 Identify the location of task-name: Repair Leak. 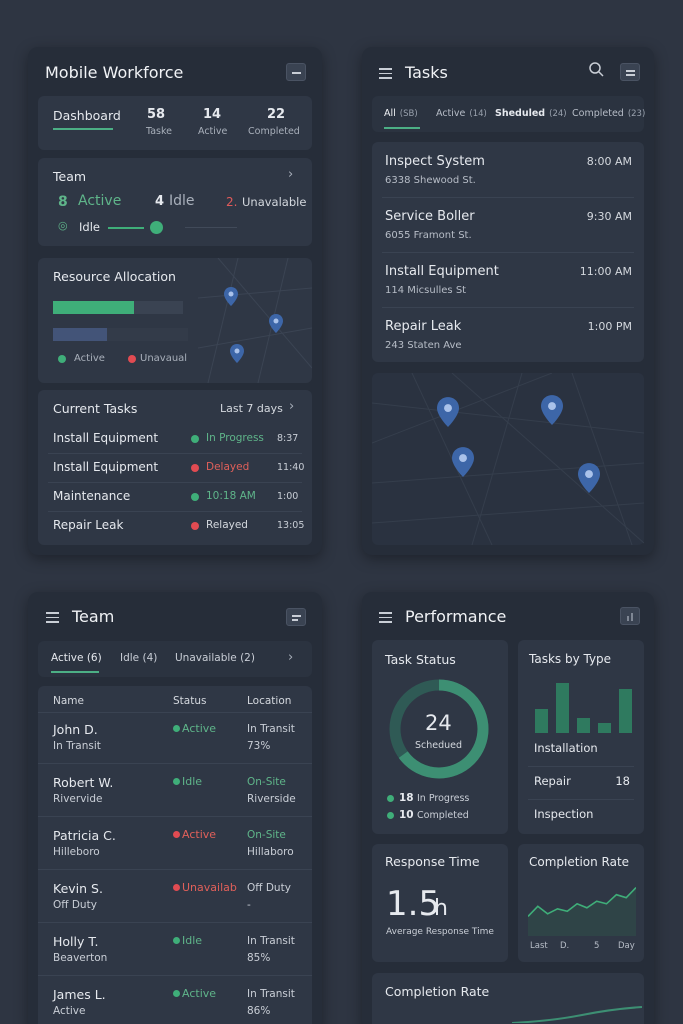
(88, 525).